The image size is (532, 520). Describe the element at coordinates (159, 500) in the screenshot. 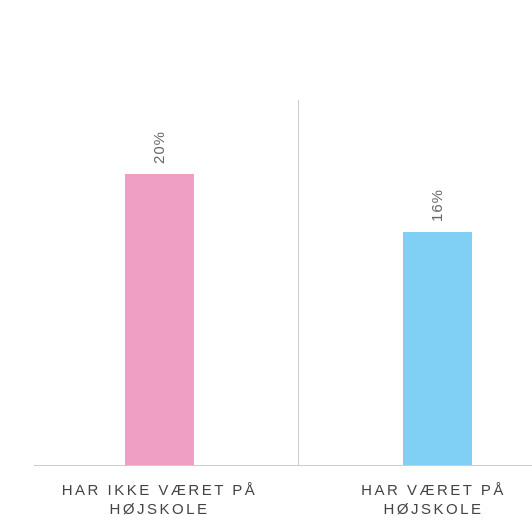

I see `x-tick-label: HAR IKKE VÆRET PÅ HØJSKOLE` at that location.